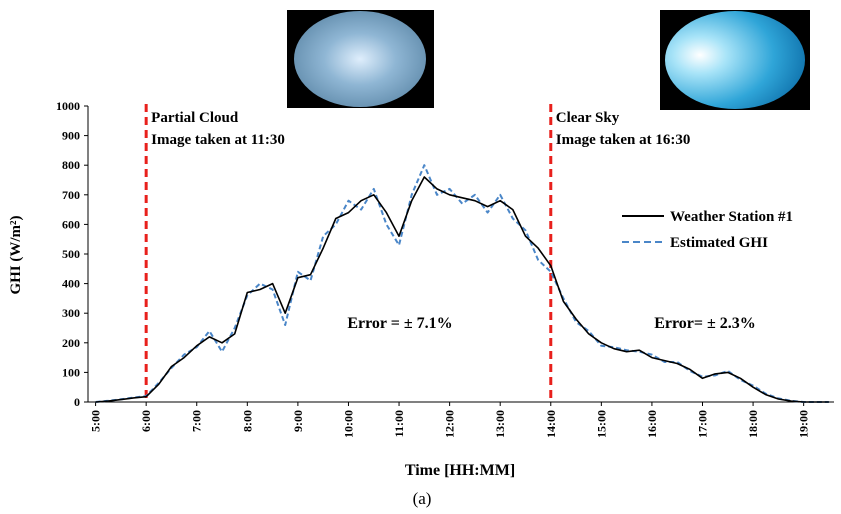 The image size is (841, 514). Describe the element at coordinates (71, 313) in the screenshot. I see `y-tick-label: 300` at that location.